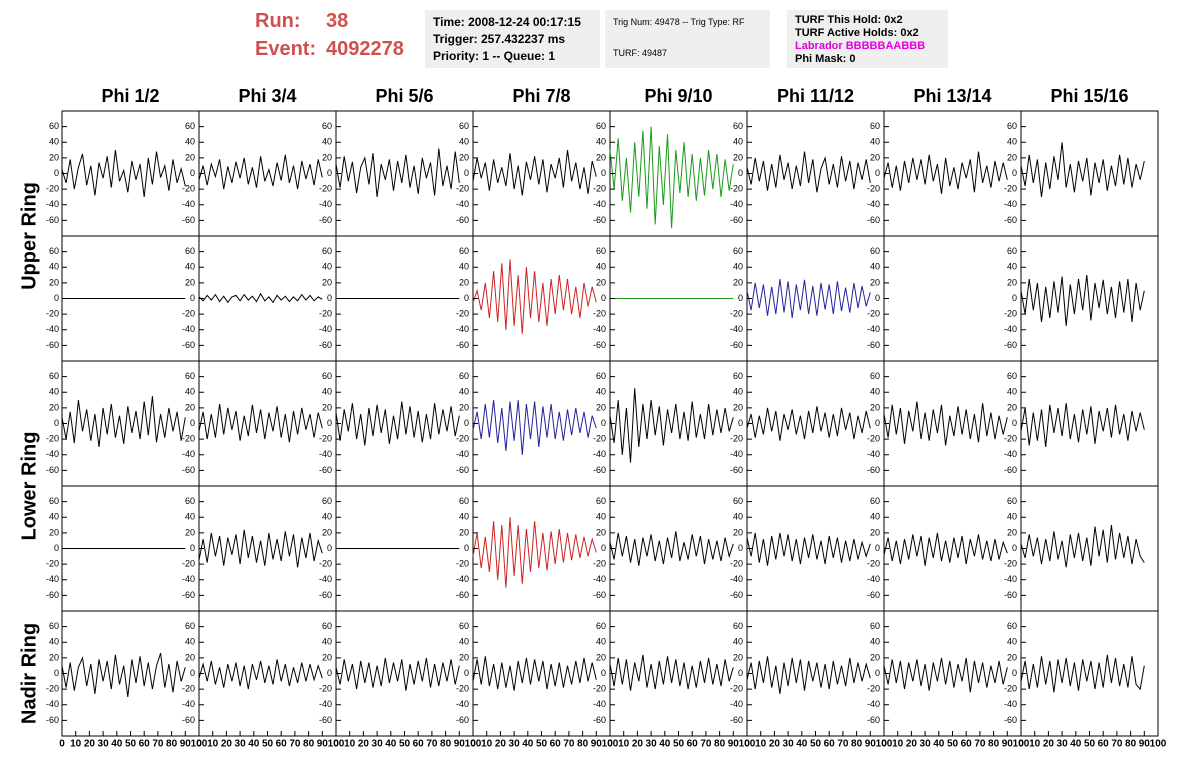  I want to click on column-label: Phi 5/6, so click(404, 96).